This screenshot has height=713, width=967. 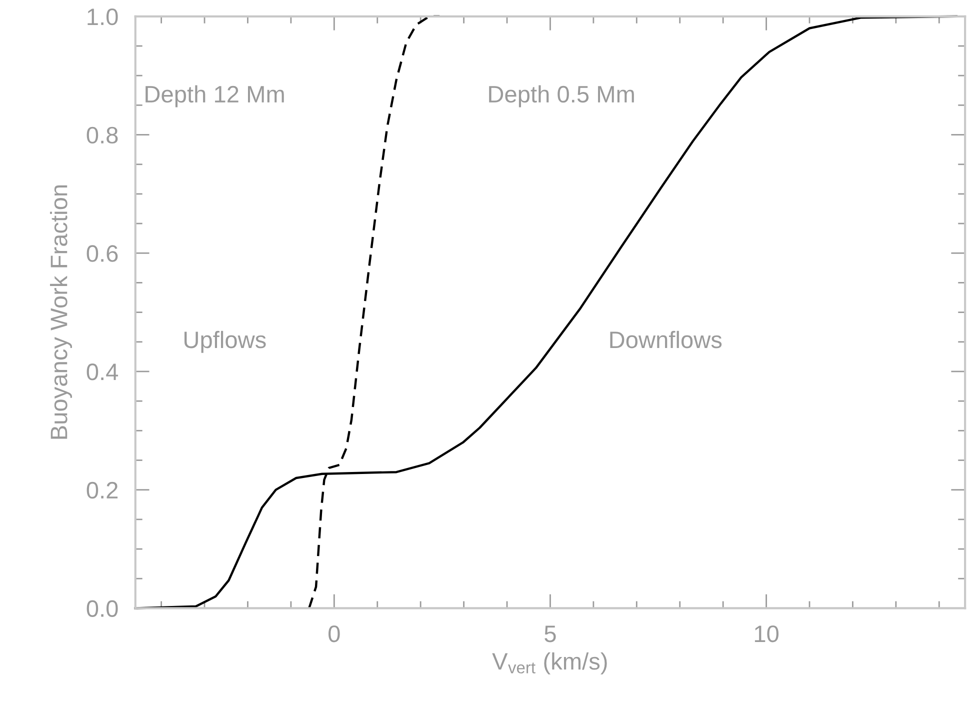 I want to click on y-tick-label: 0.6, so click(x=102, y=253).